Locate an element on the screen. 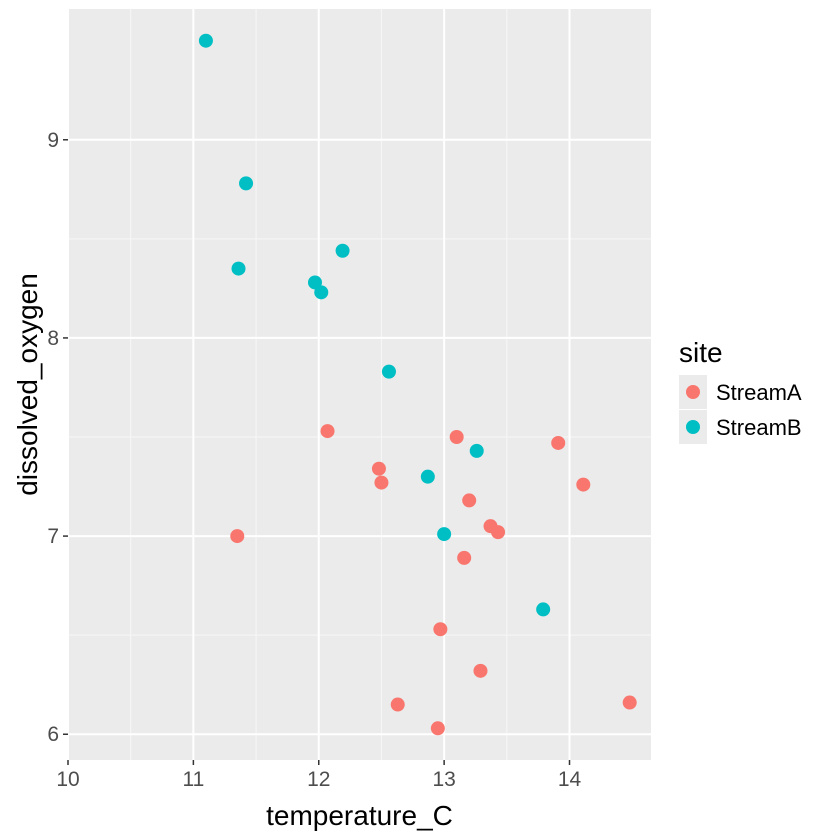 The height and width of the screenshot is (840, 840). legend-swatch-streama is located at coordinates (693, 392).